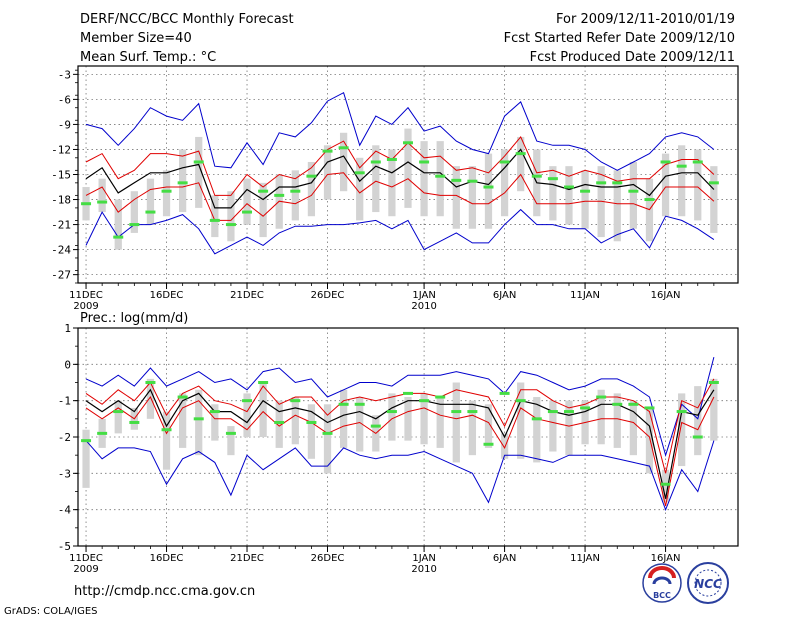  I want to click on temp-ytick-label: -12, so click(61, 149).